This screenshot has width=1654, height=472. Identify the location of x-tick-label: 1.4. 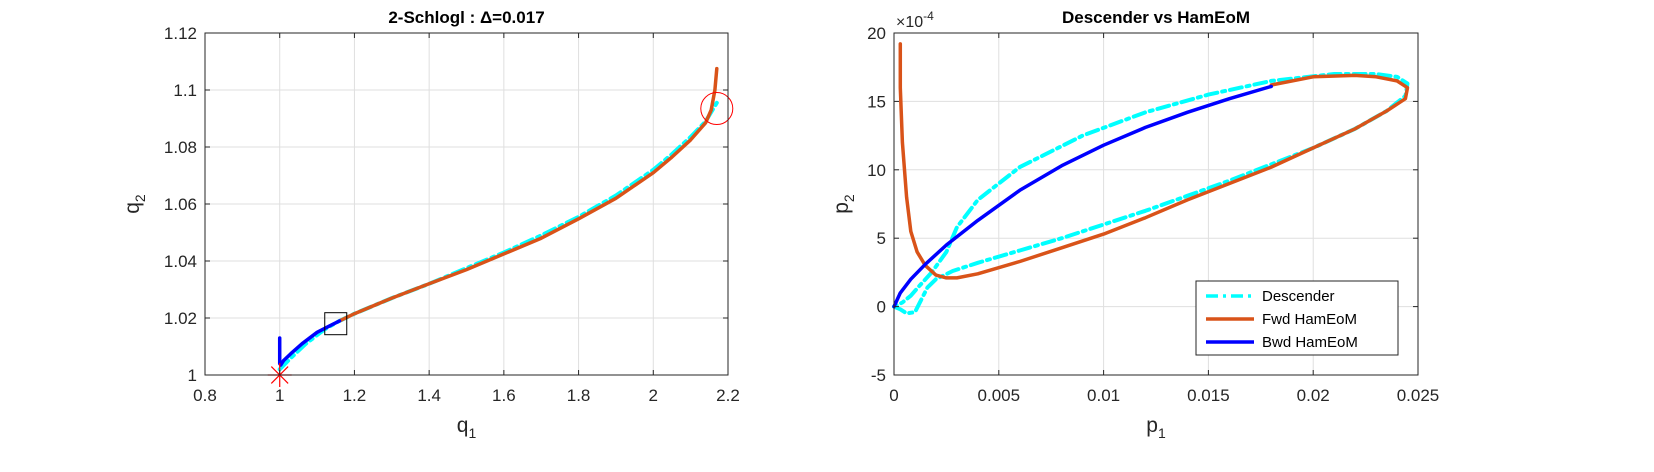
(429, 395).